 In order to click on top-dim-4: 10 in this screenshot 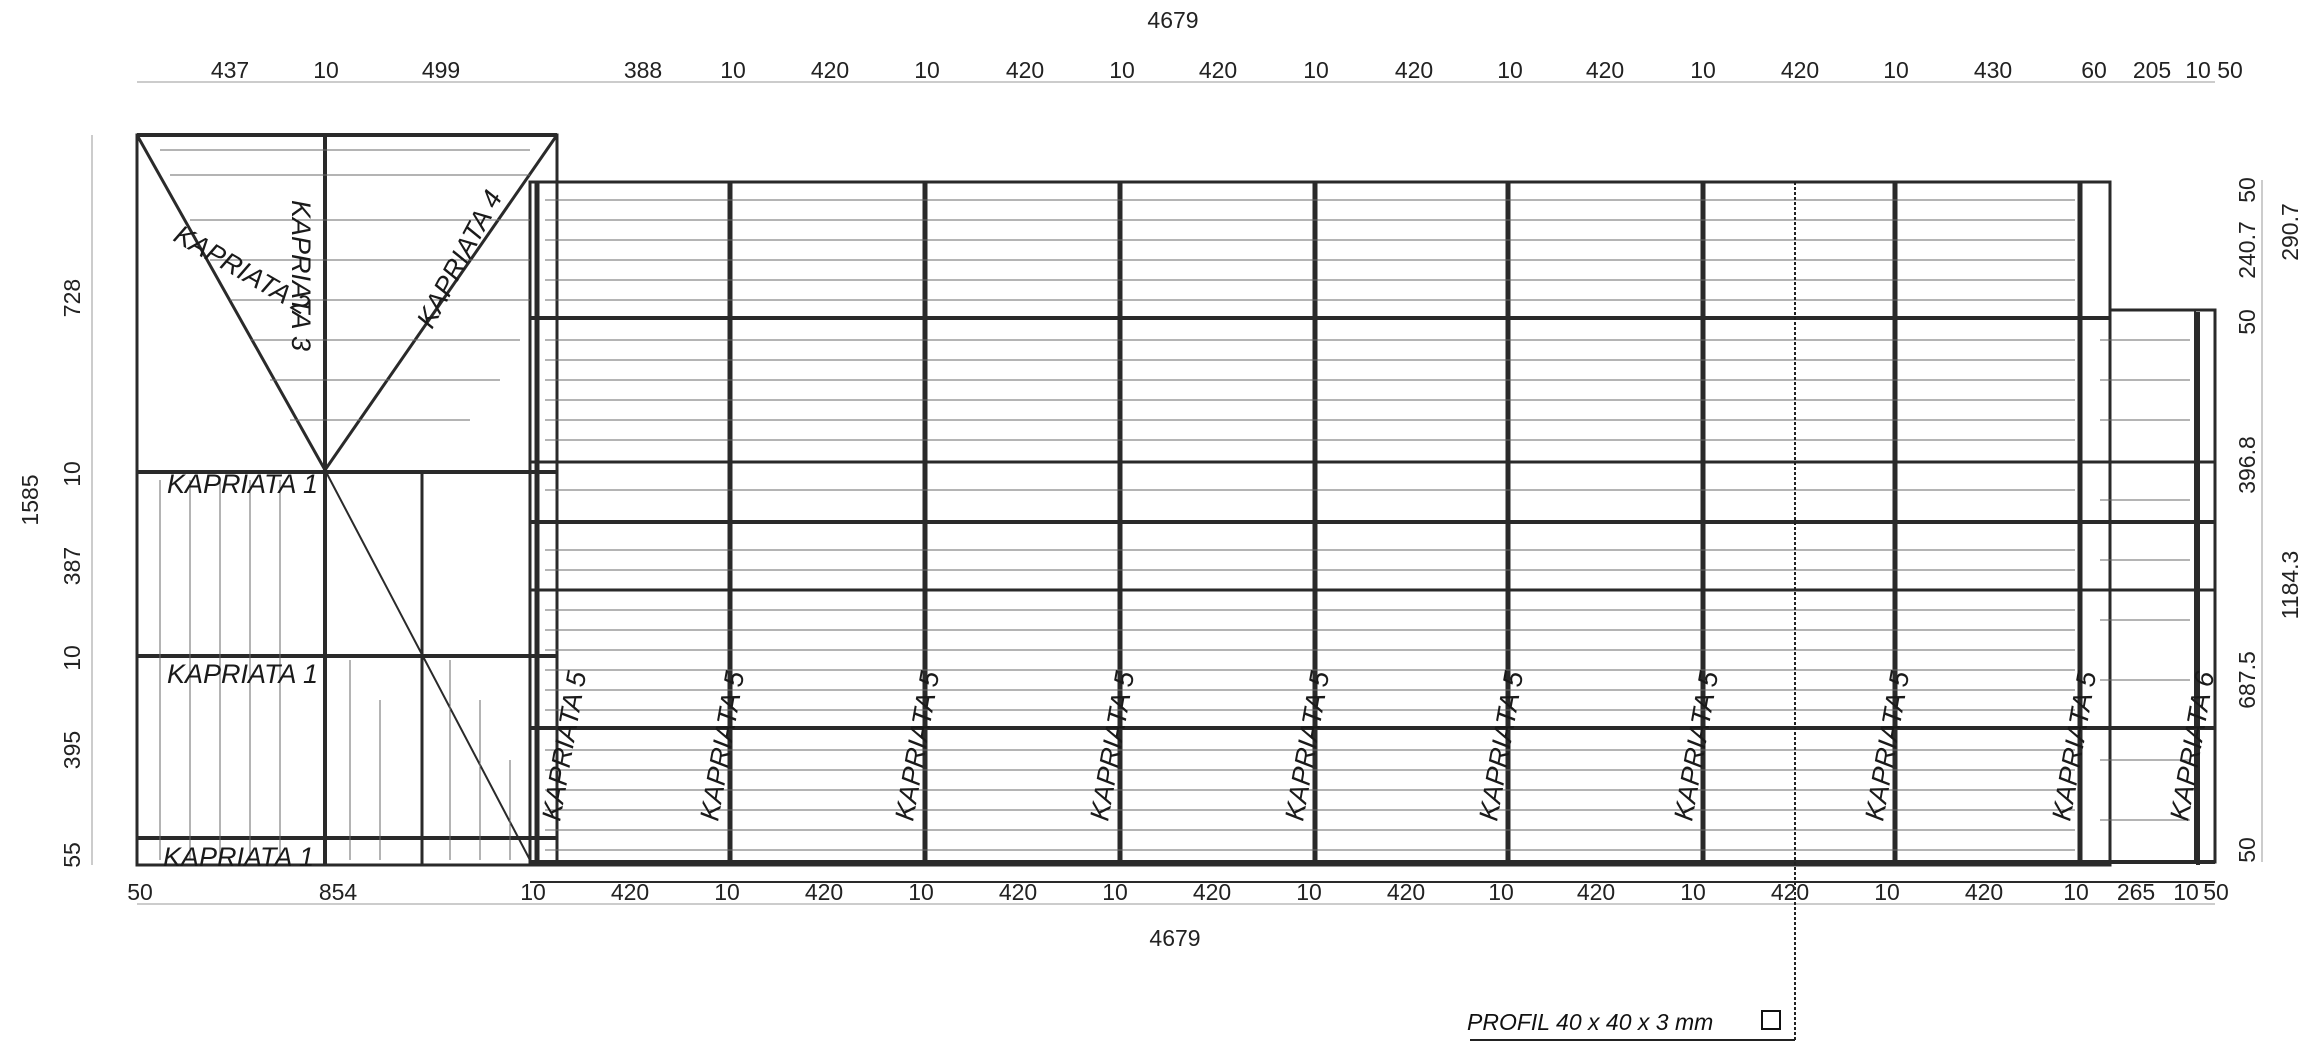, I will do `click(733, 70)`.